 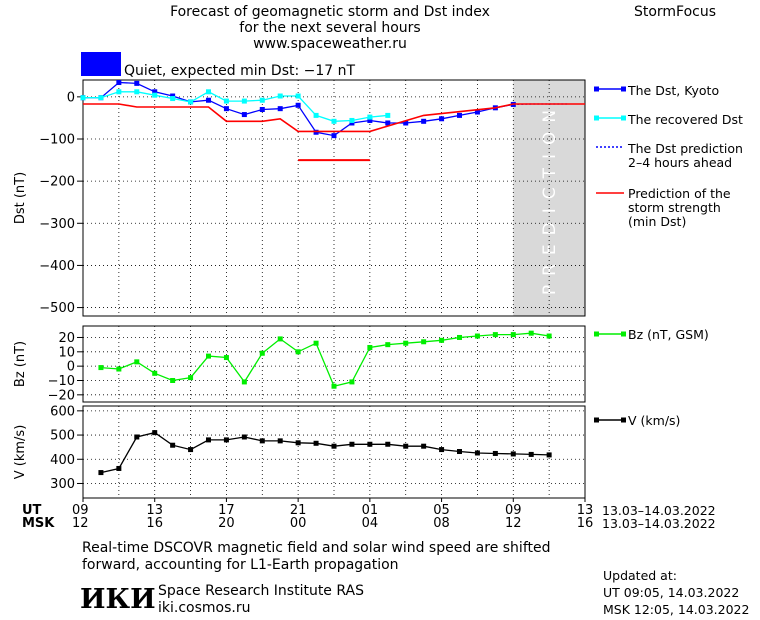 I want to click on legend-label-v: V (km/s), so click(x=654, y=420).